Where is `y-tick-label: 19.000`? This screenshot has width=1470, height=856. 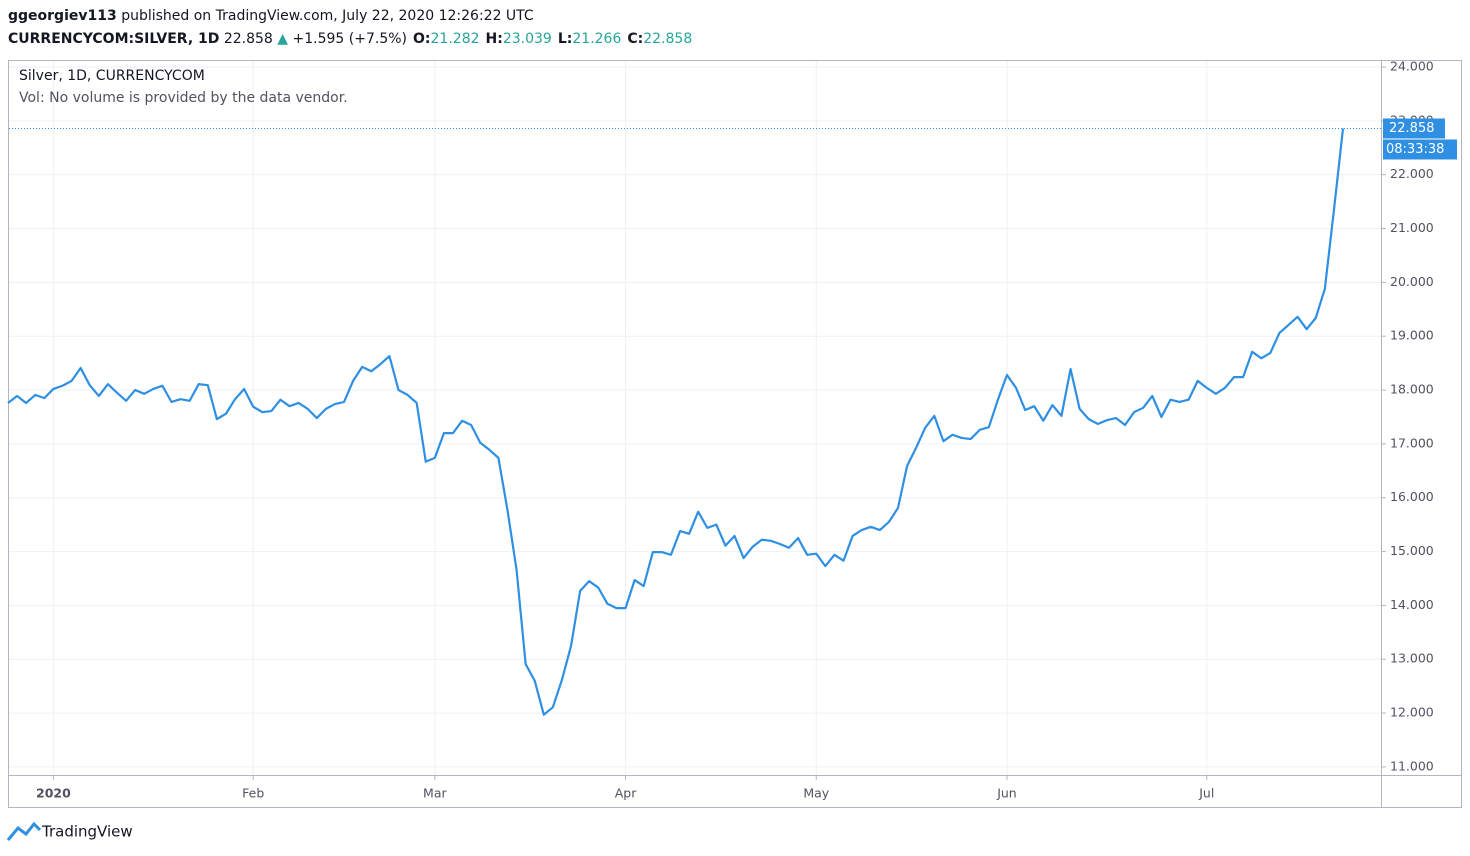
y-tick-label: 19.000 is located at coordinates (1412, 335).